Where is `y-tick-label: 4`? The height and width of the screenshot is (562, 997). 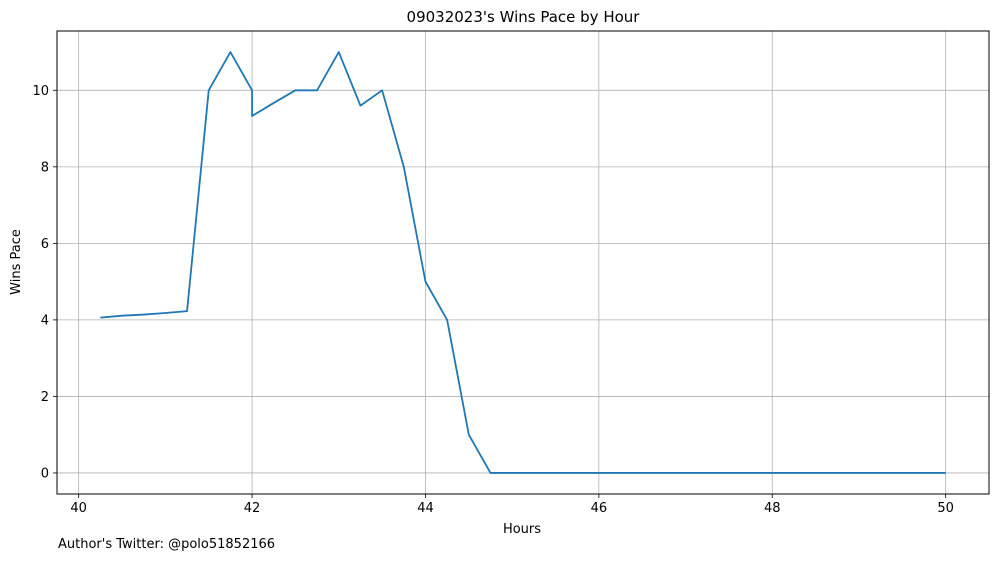
y-tick-label: 4 is located at coordinates (45, 320).